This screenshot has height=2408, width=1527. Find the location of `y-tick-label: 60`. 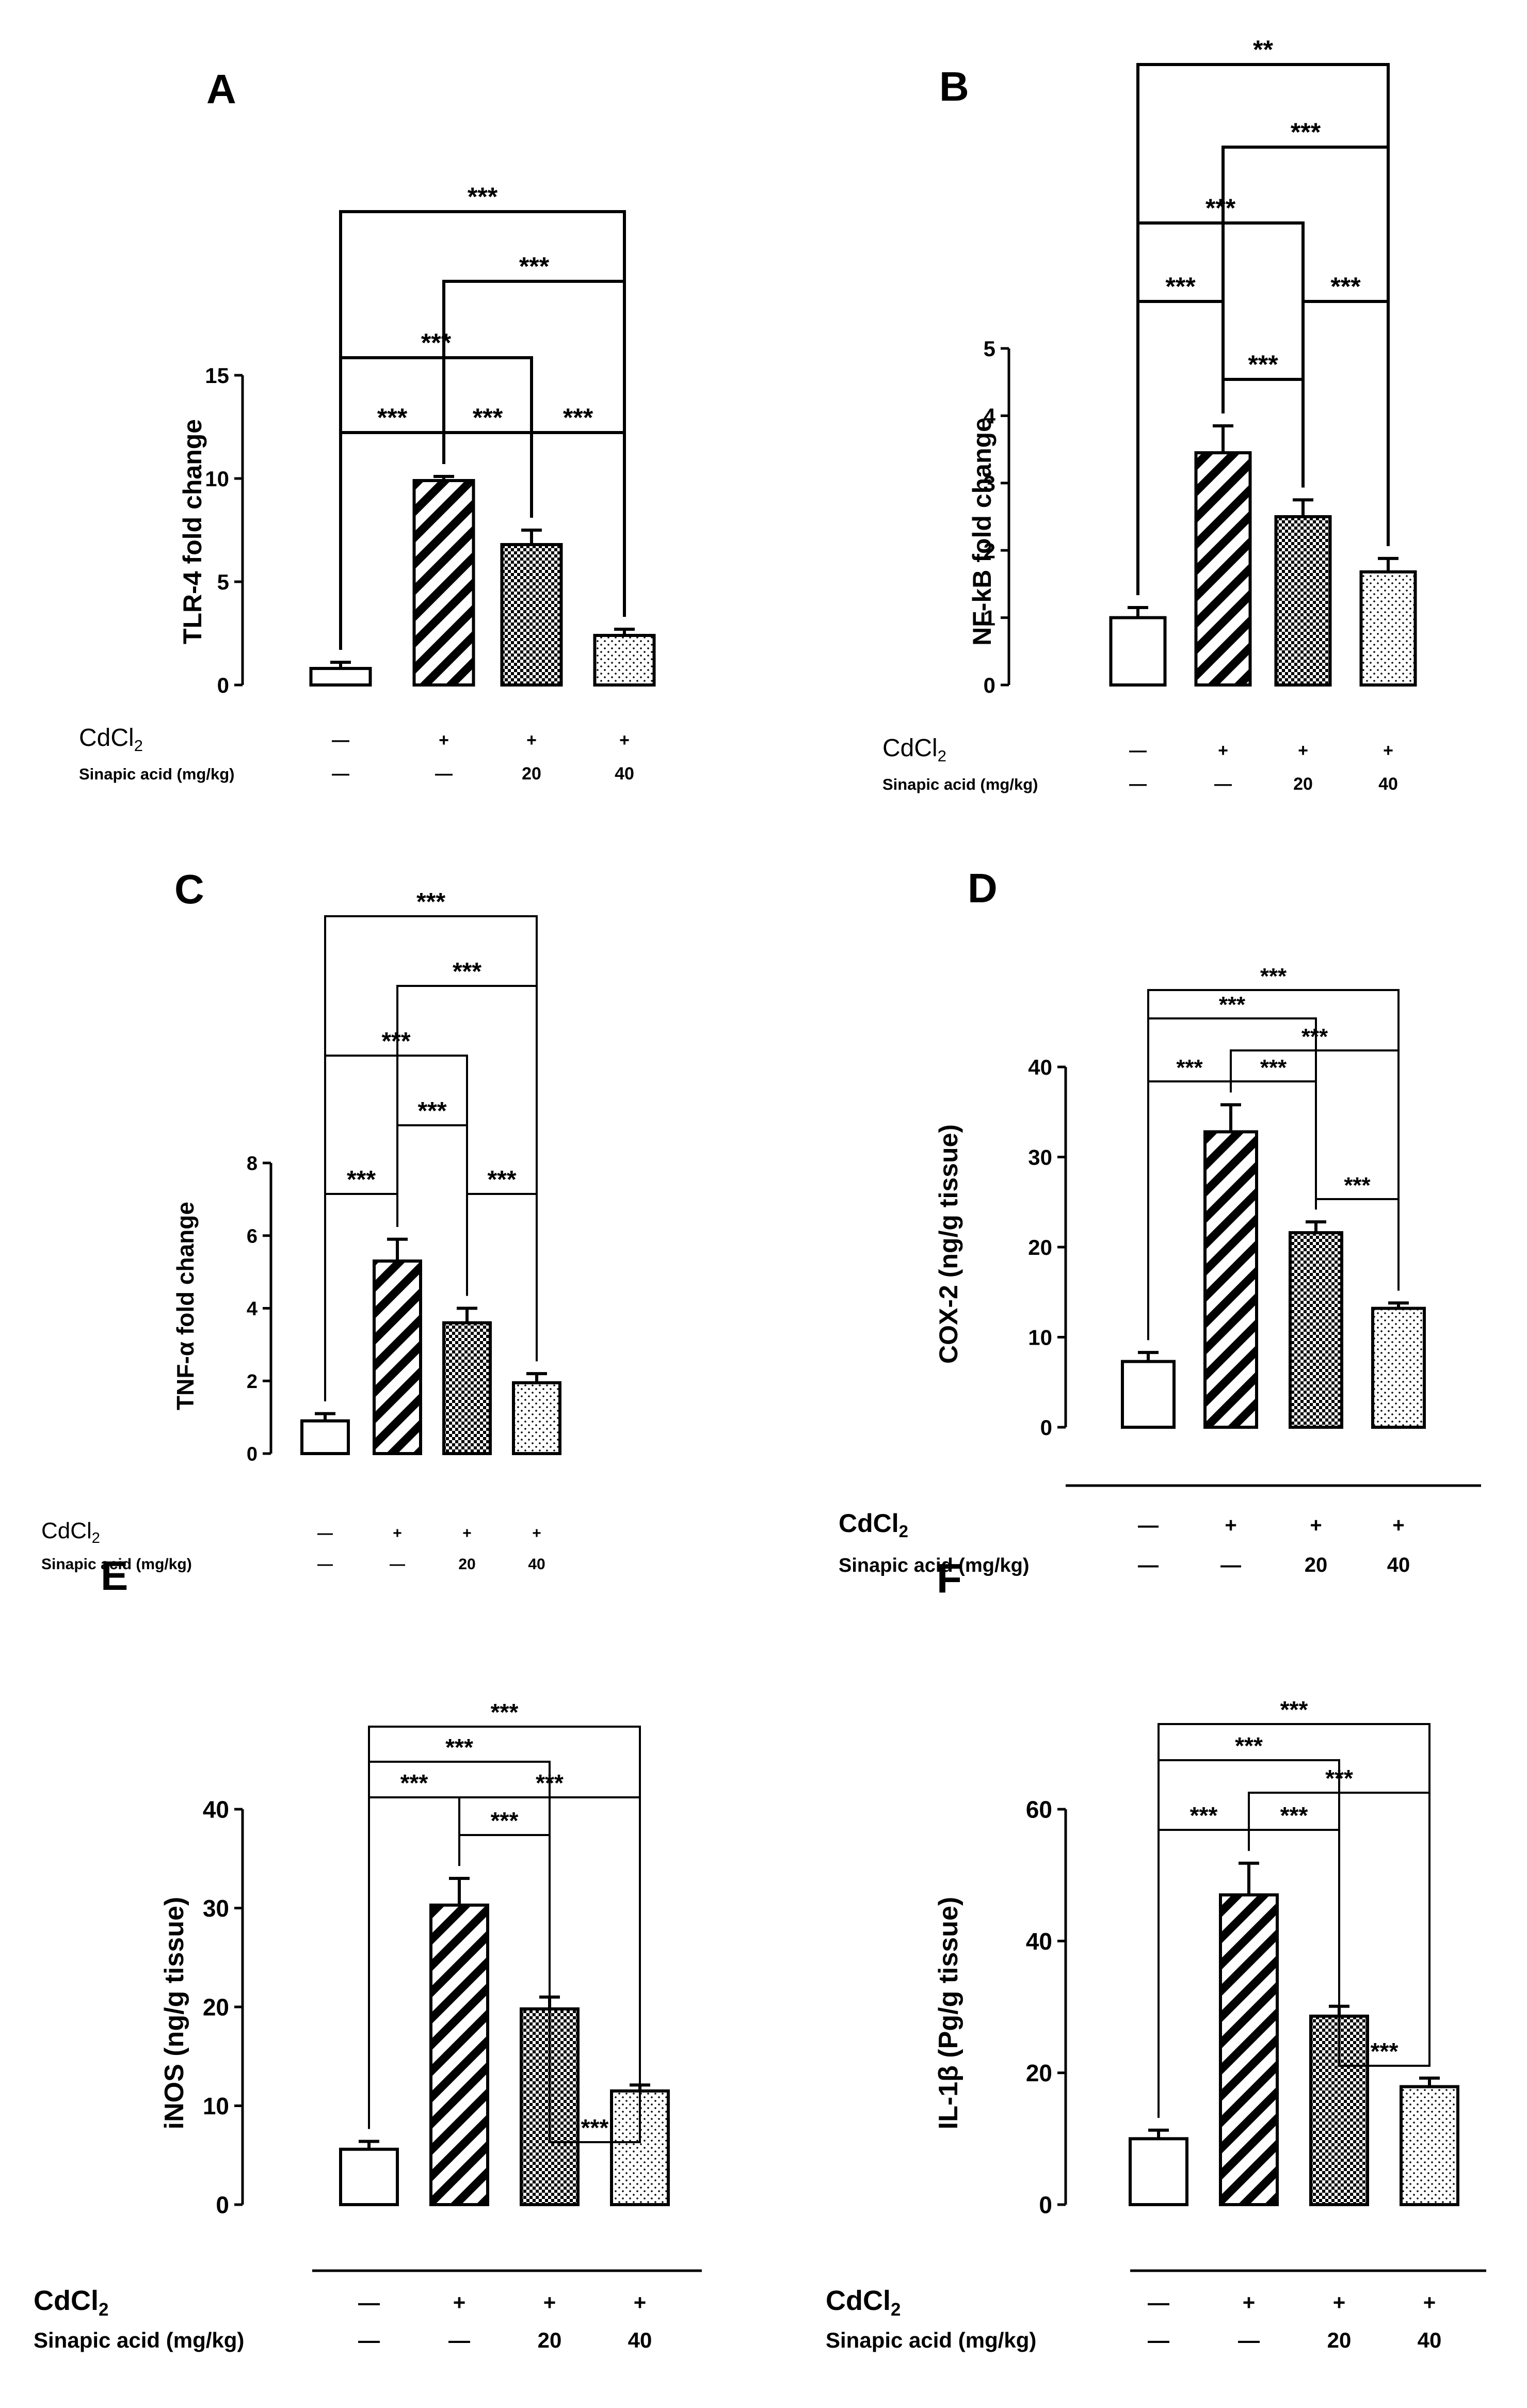

y-tick-label: 60 is located at coordinates (1039, 1809).